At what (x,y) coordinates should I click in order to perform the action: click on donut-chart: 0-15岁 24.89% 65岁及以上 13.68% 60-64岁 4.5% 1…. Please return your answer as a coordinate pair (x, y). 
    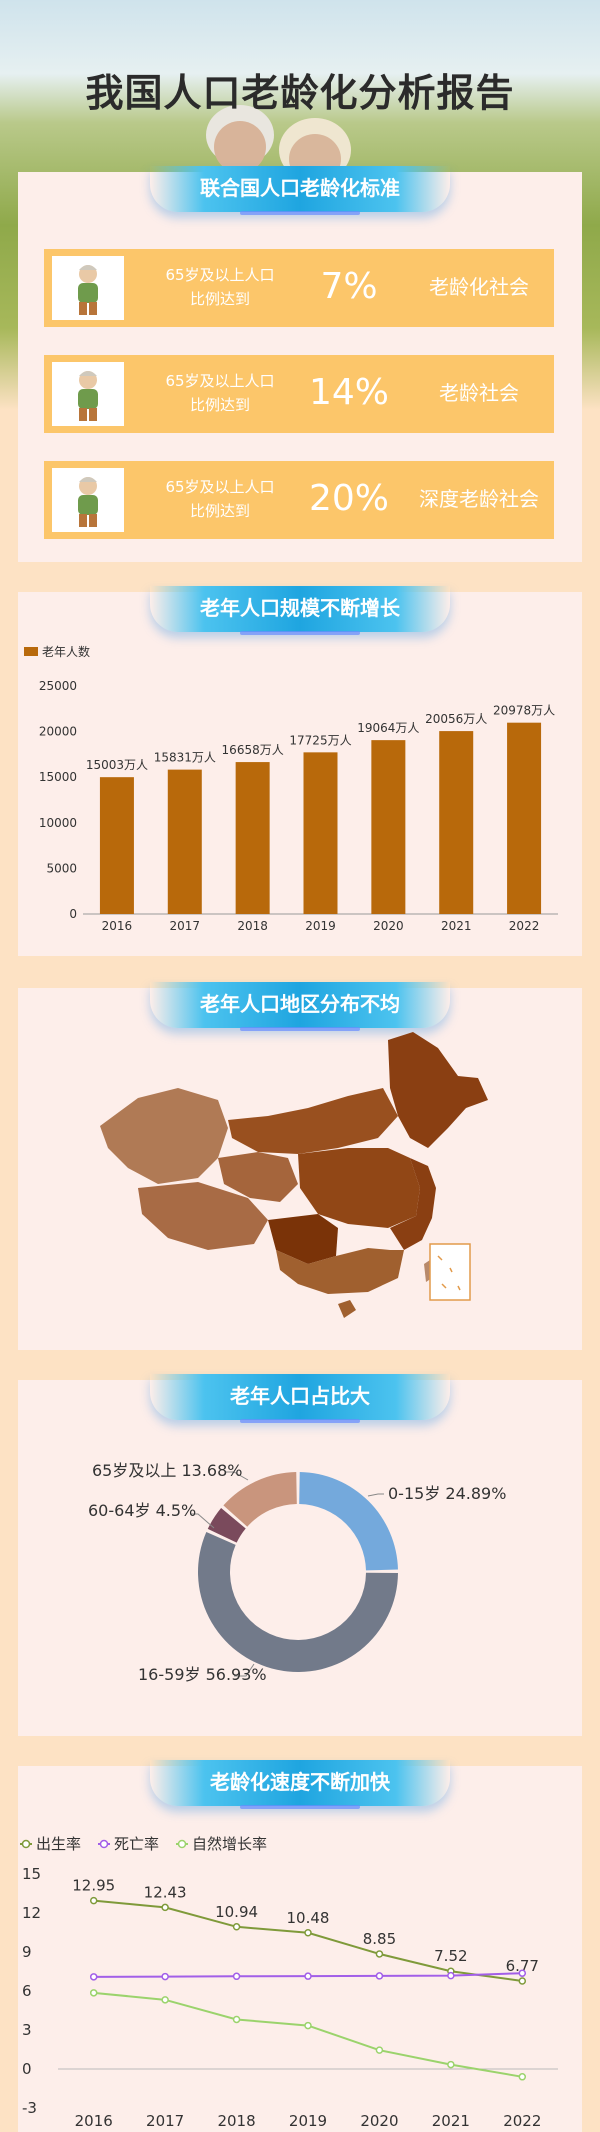
    Looking at the image, I should click on (297, 1572).